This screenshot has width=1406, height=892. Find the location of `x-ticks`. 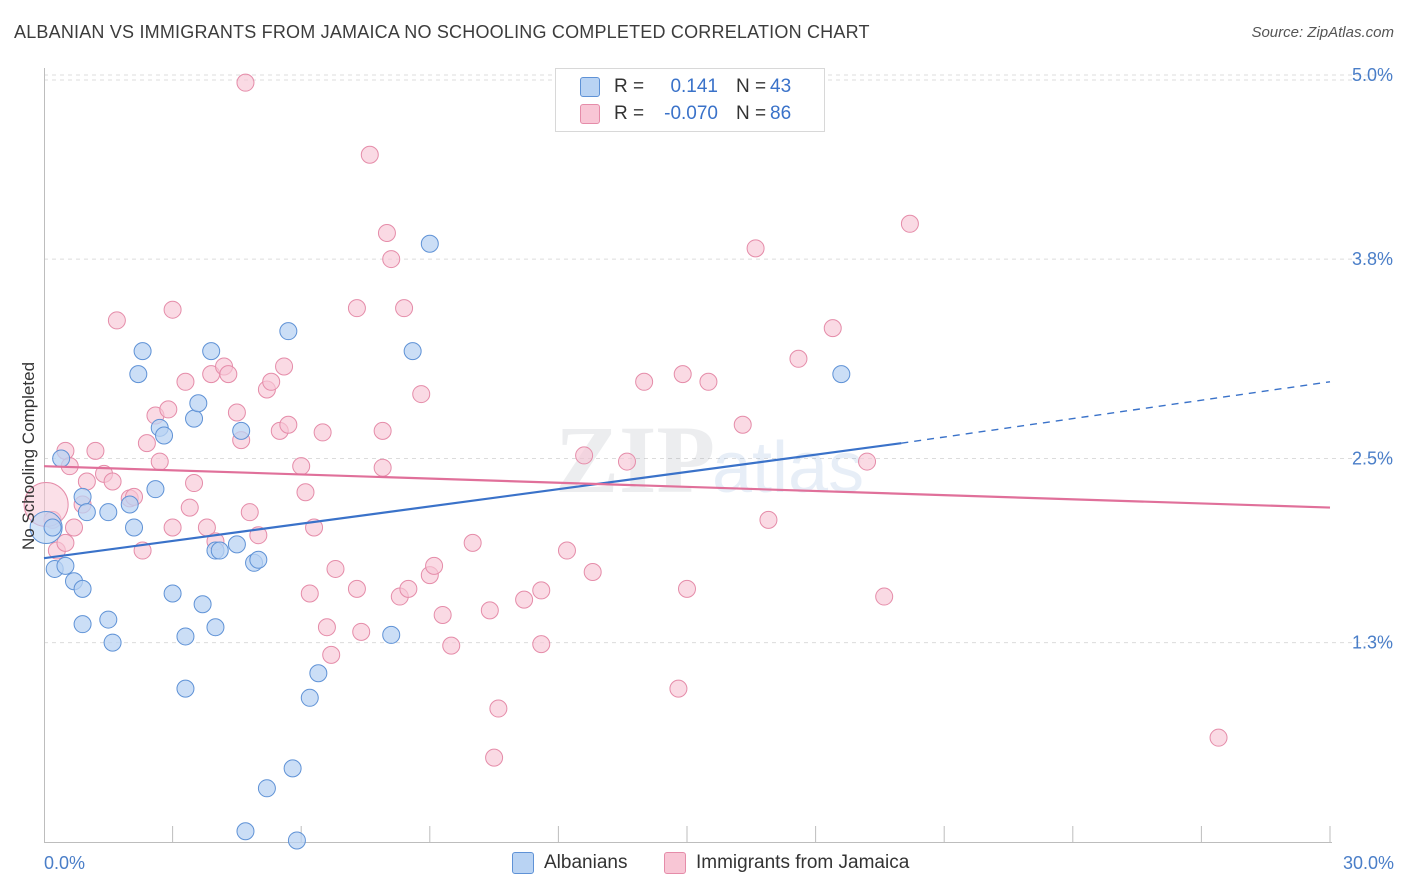

x-ticks is located at coordinates (751, 834).